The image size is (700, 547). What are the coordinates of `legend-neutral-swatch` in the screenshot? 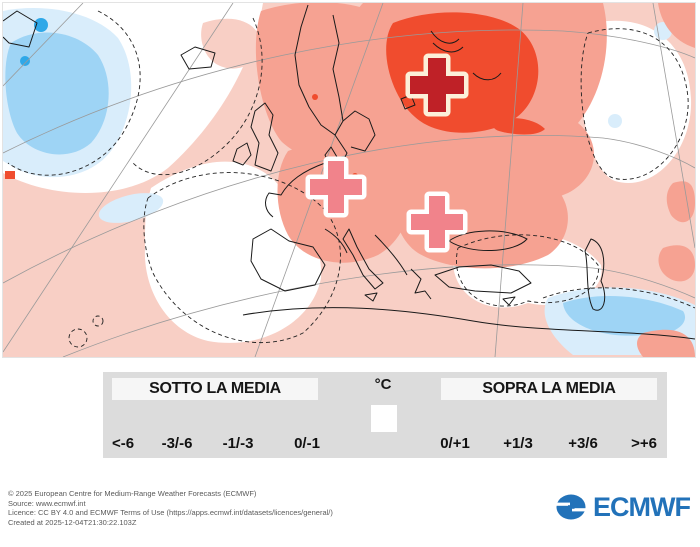 It's located at (384, 418).